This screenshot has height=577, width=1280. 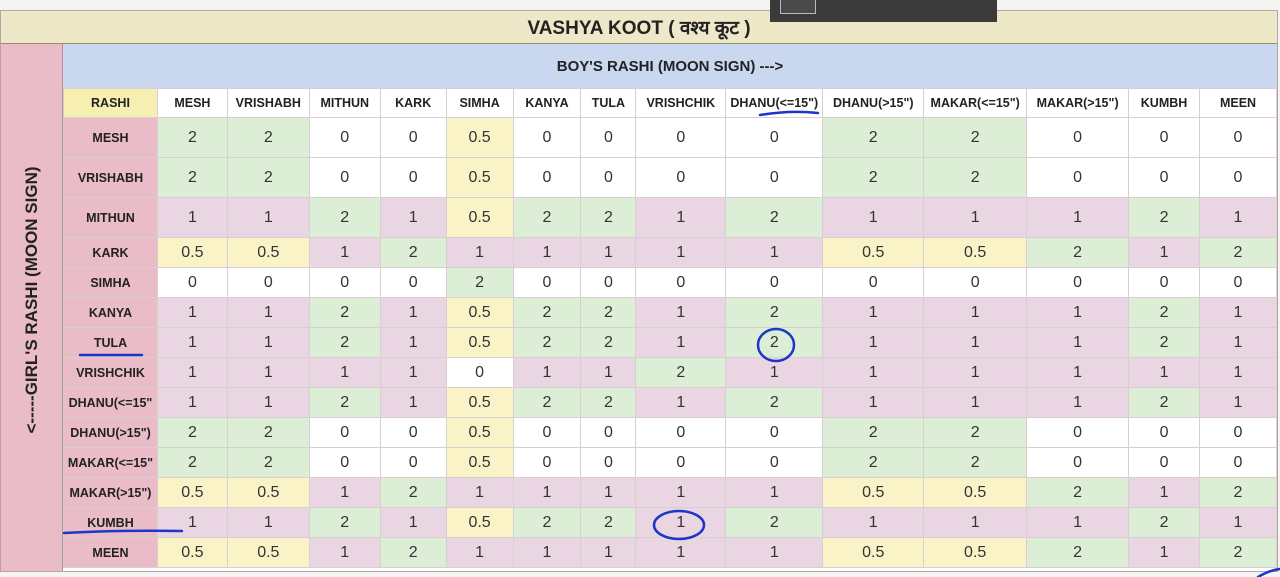 What do you see at coordinates (670, 402) in the screenshot?
I see `table-row: DHANU(<=15" 1 1 2 1 0.5 2 2 1 2 1 1 1 2 1` at bounding box center [670, 402].